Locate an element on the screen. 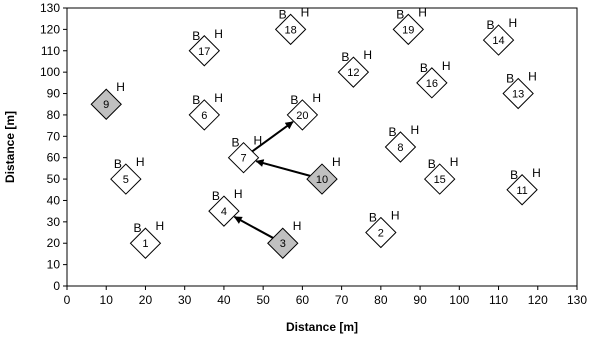  node-1: 1B H is located at coordinates (146, 239).